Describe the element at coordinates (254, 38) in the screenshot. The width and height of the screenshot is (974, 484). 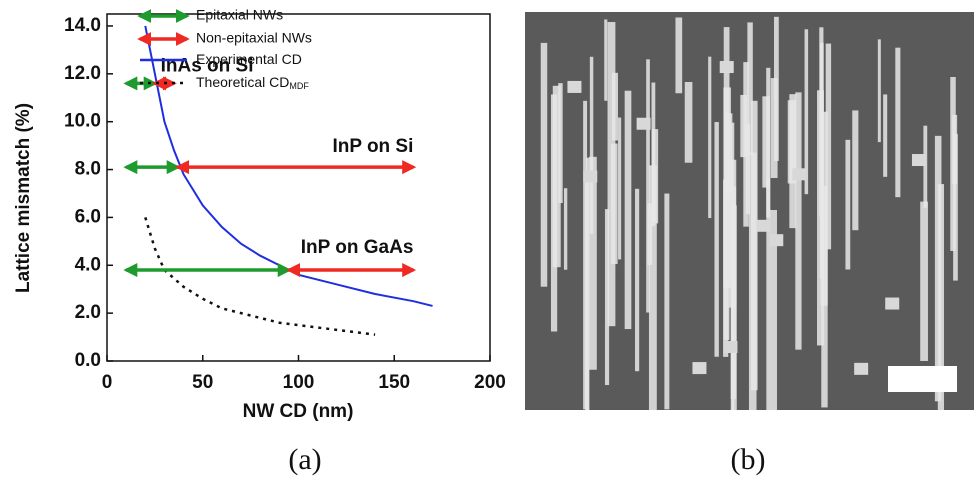
I see `legend-label: Non-epitaxial NWs` at that location.